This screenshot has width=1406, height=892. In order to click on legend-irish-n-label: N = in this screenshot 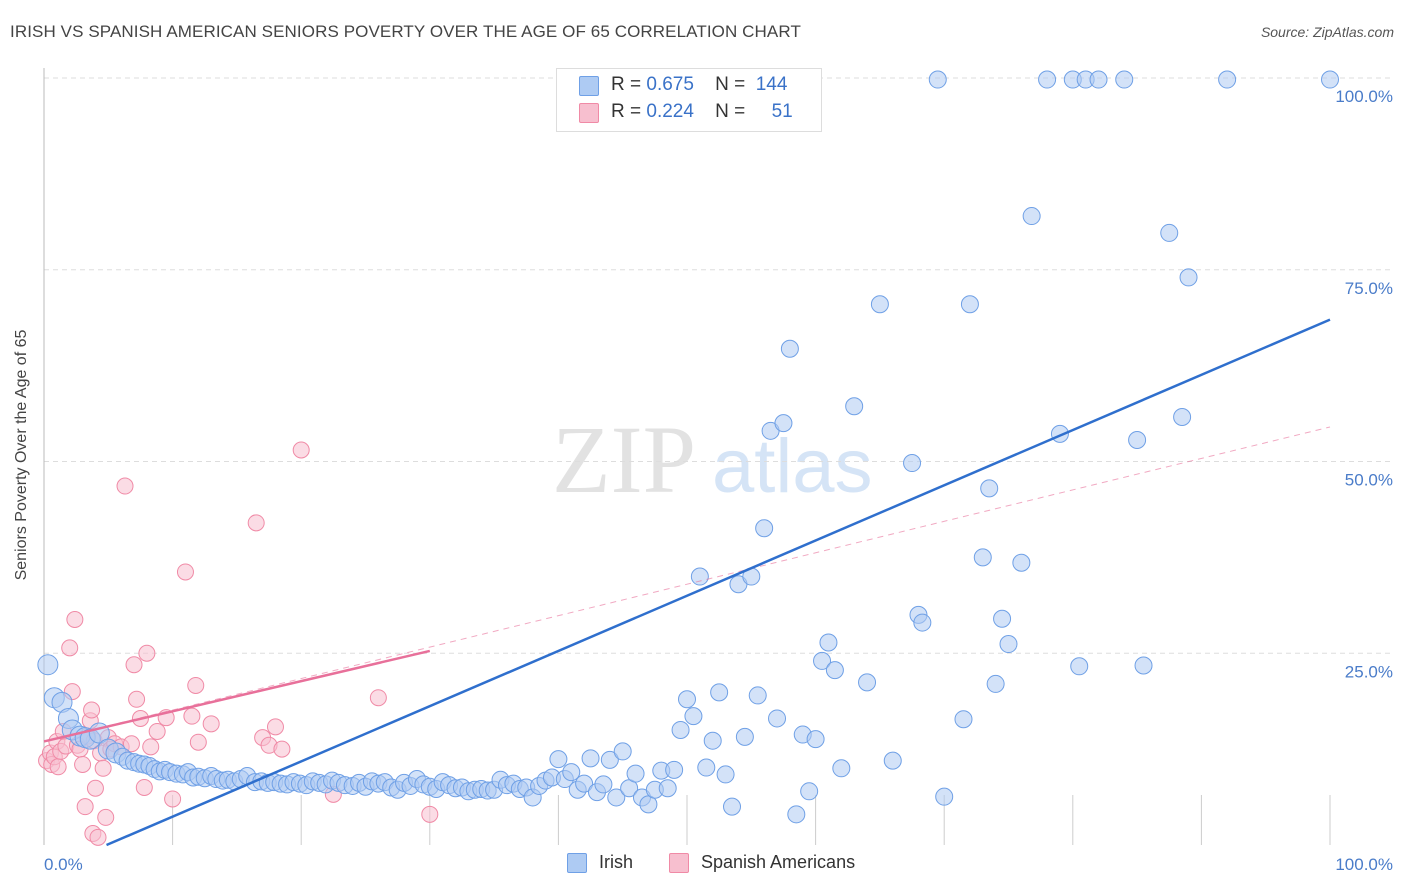, I will do `click(730, 84)`.